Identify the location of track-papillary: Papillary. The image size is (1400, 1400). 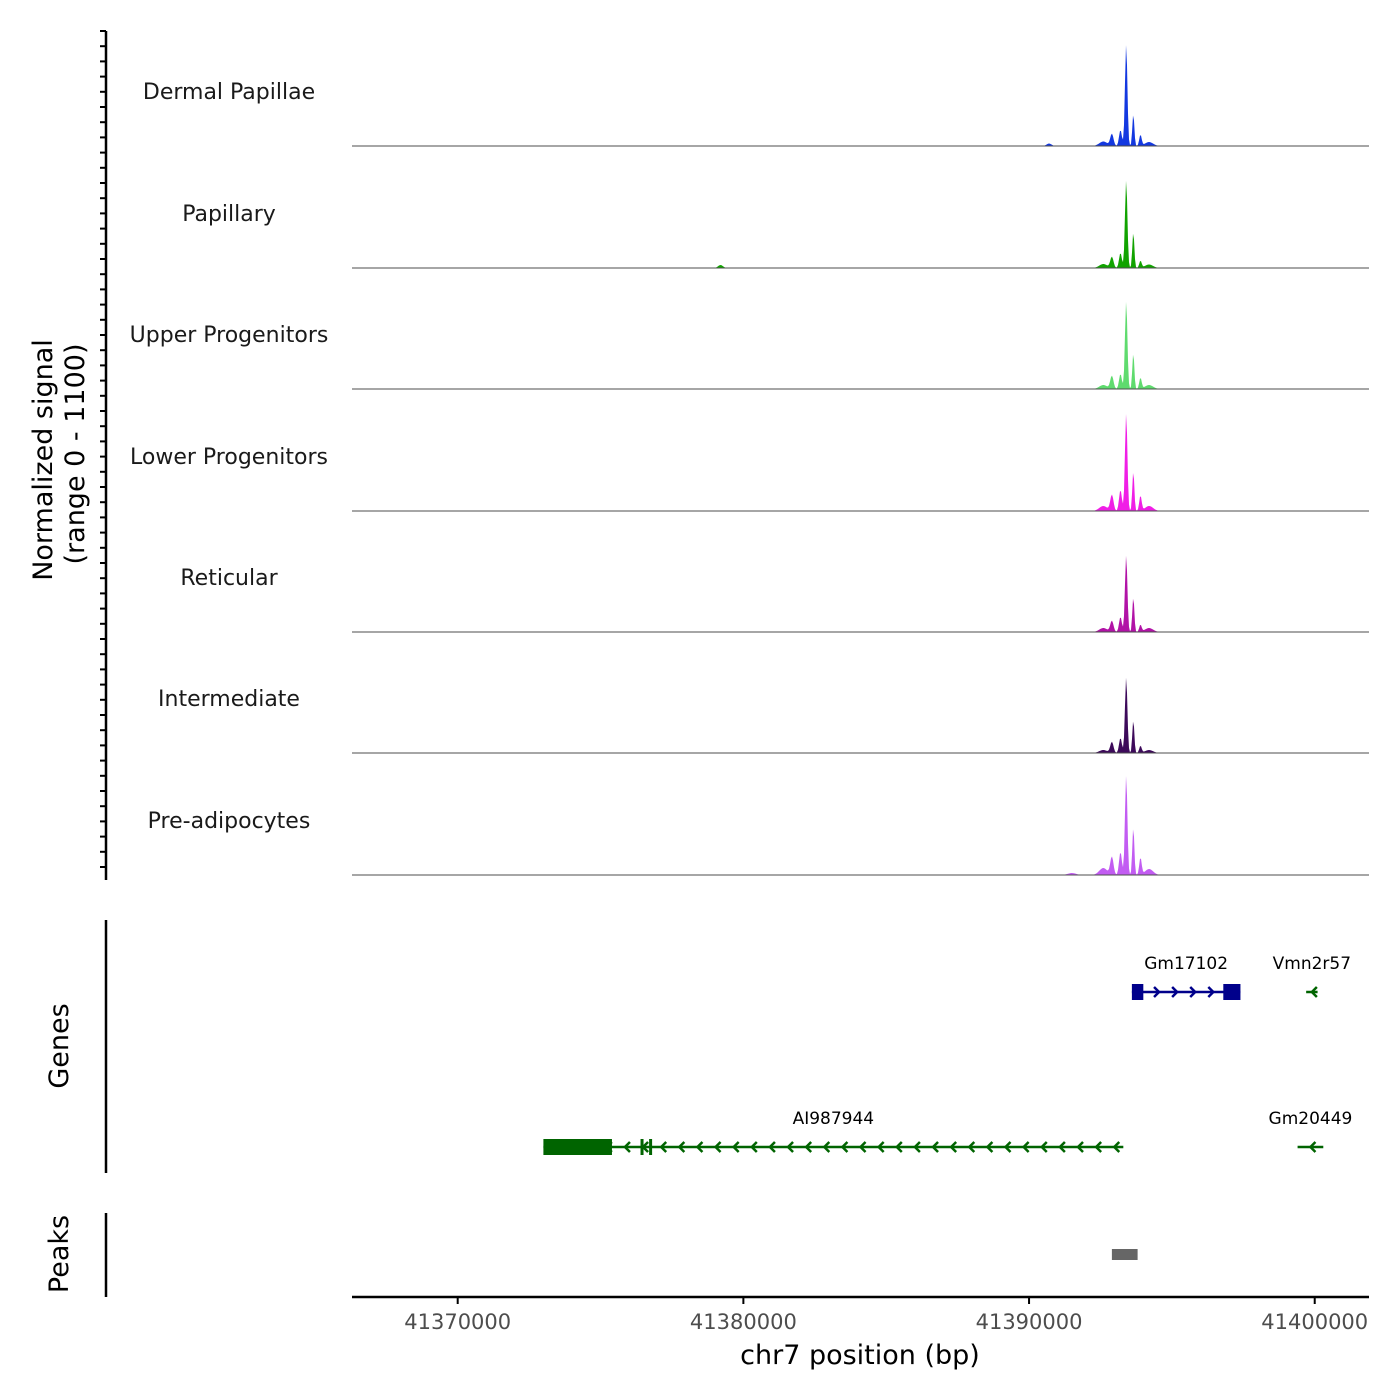
(775, 224).